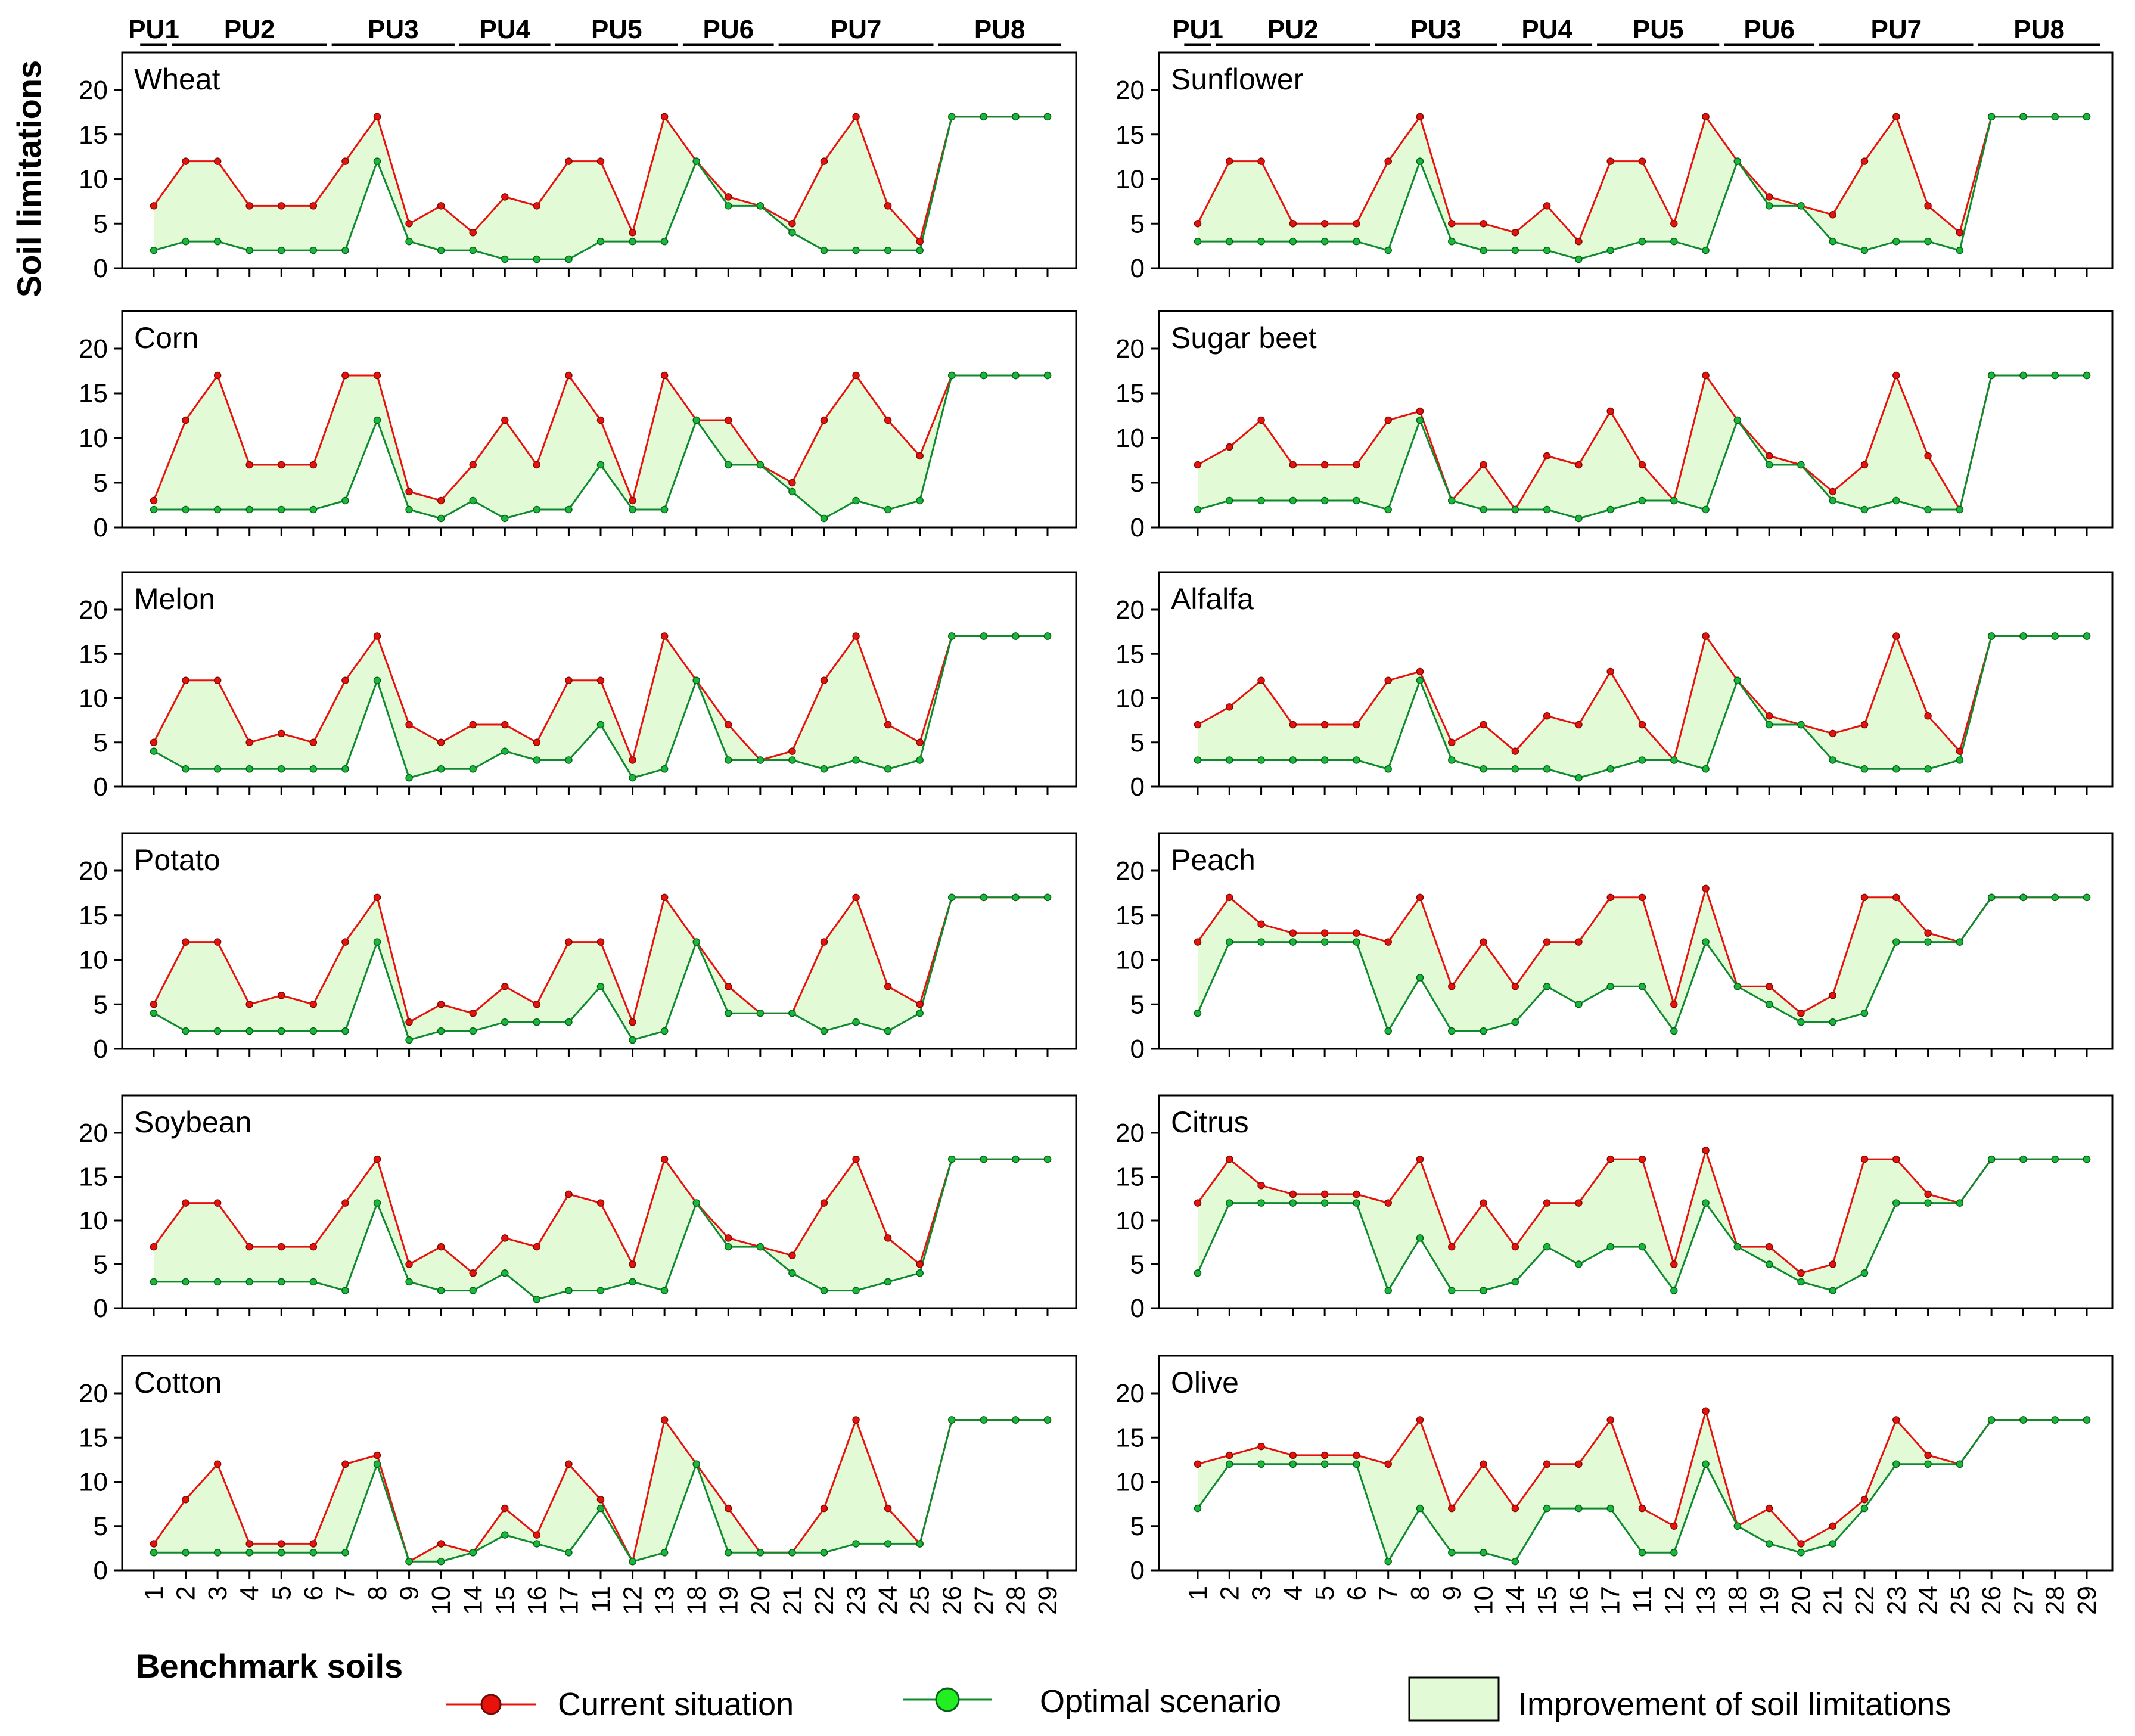  What do you see at coordinates (281, 1593) in the screenshot?
I see `x-tick-label: 5` at bounding box center [281, 1593].